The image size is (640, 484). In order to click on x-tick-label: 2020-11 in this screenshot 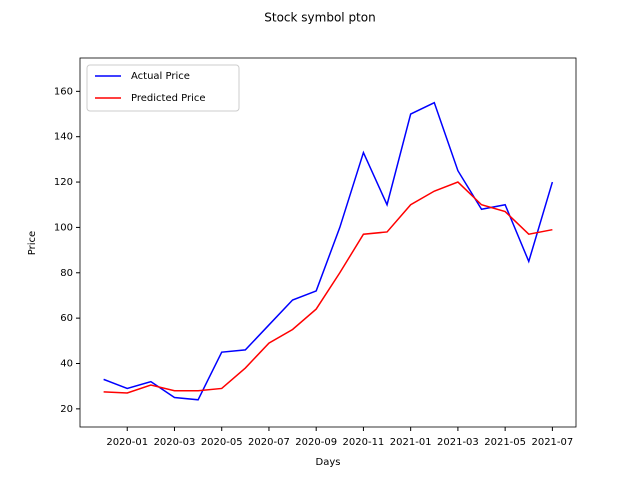, I will do `click(364, 442)`.